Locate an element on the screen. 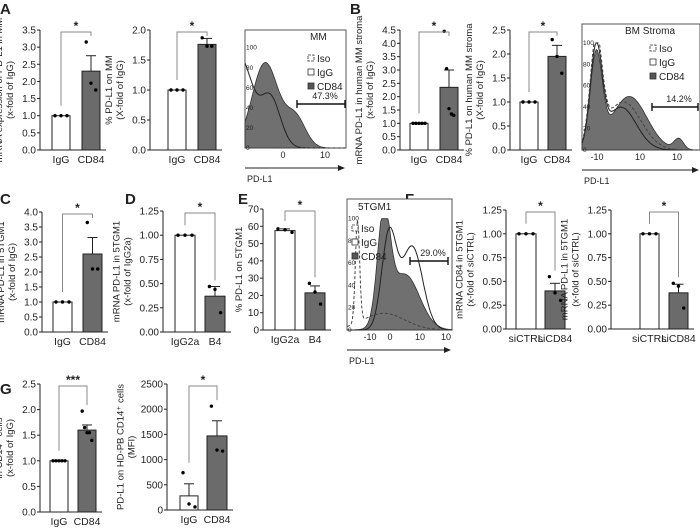 This screenshot has height=528, width=700. panel-label-a: A is located at coordinates (5, 9).